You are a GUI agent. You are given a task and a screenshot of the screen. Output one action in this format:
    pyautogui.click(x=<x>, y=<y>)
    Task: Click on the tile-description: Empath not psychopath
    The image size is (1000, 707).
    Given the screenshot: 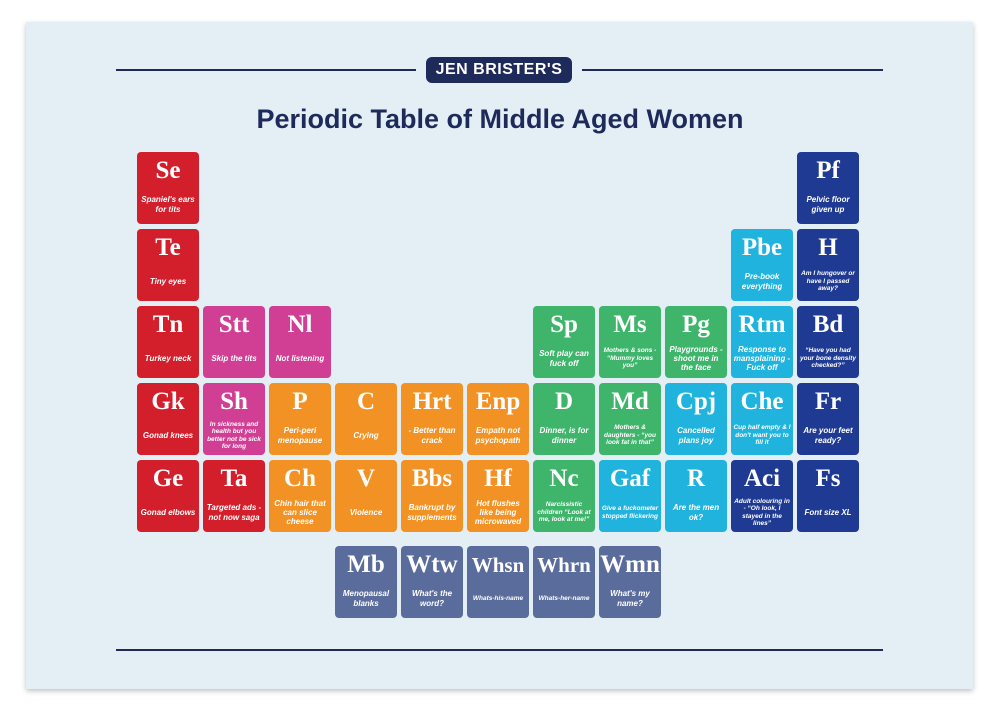 What is the action you would take?
    pyautogui.click(x=498, y=435)
    